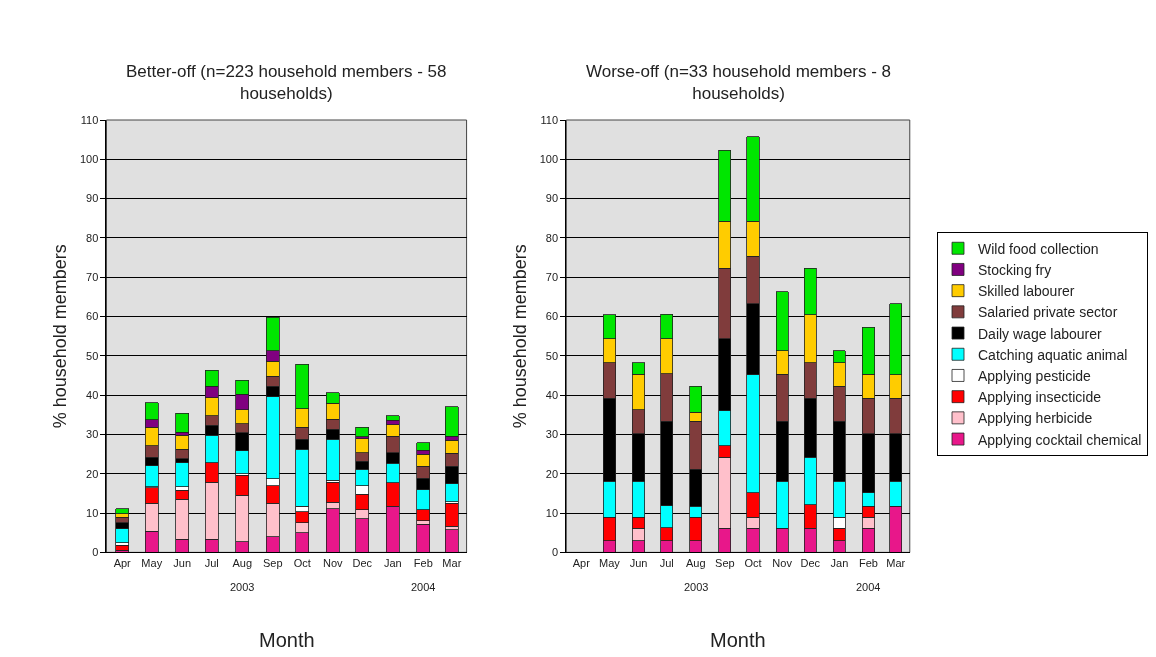 This screenshot has width=1156, height=657. I want to click on legend-label: Applying pesticide, so click(1035, 375).